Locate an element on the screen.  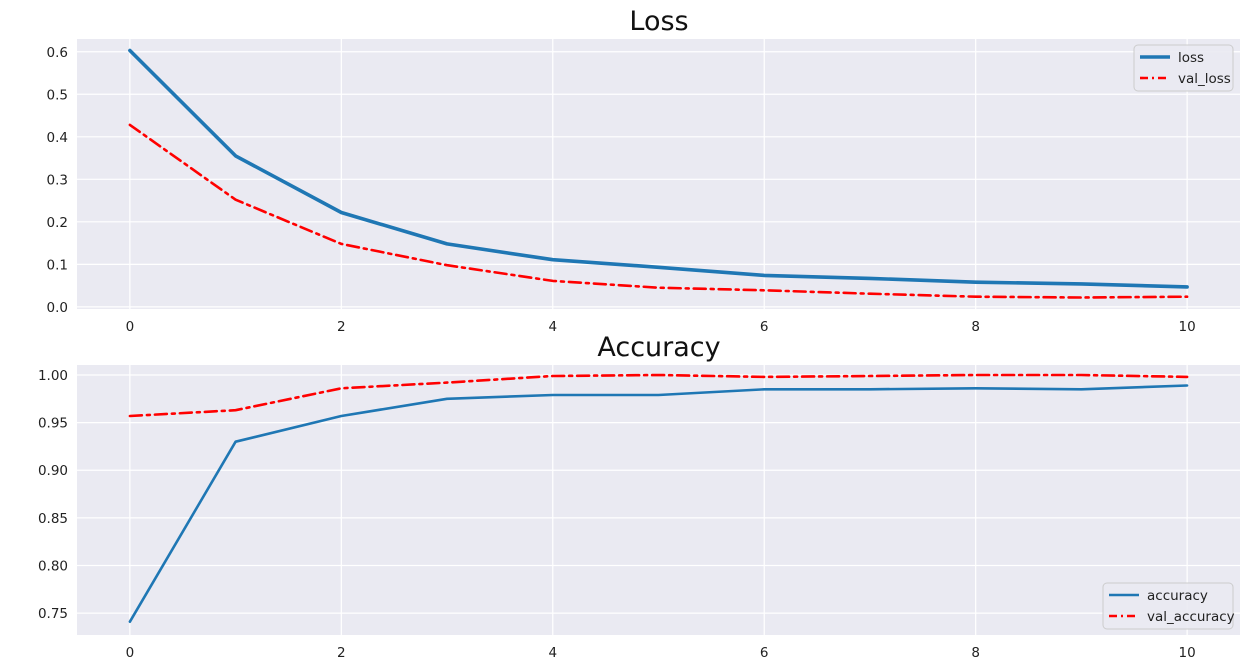
legend-label: accuracy is located at coordinates (1177, 596).